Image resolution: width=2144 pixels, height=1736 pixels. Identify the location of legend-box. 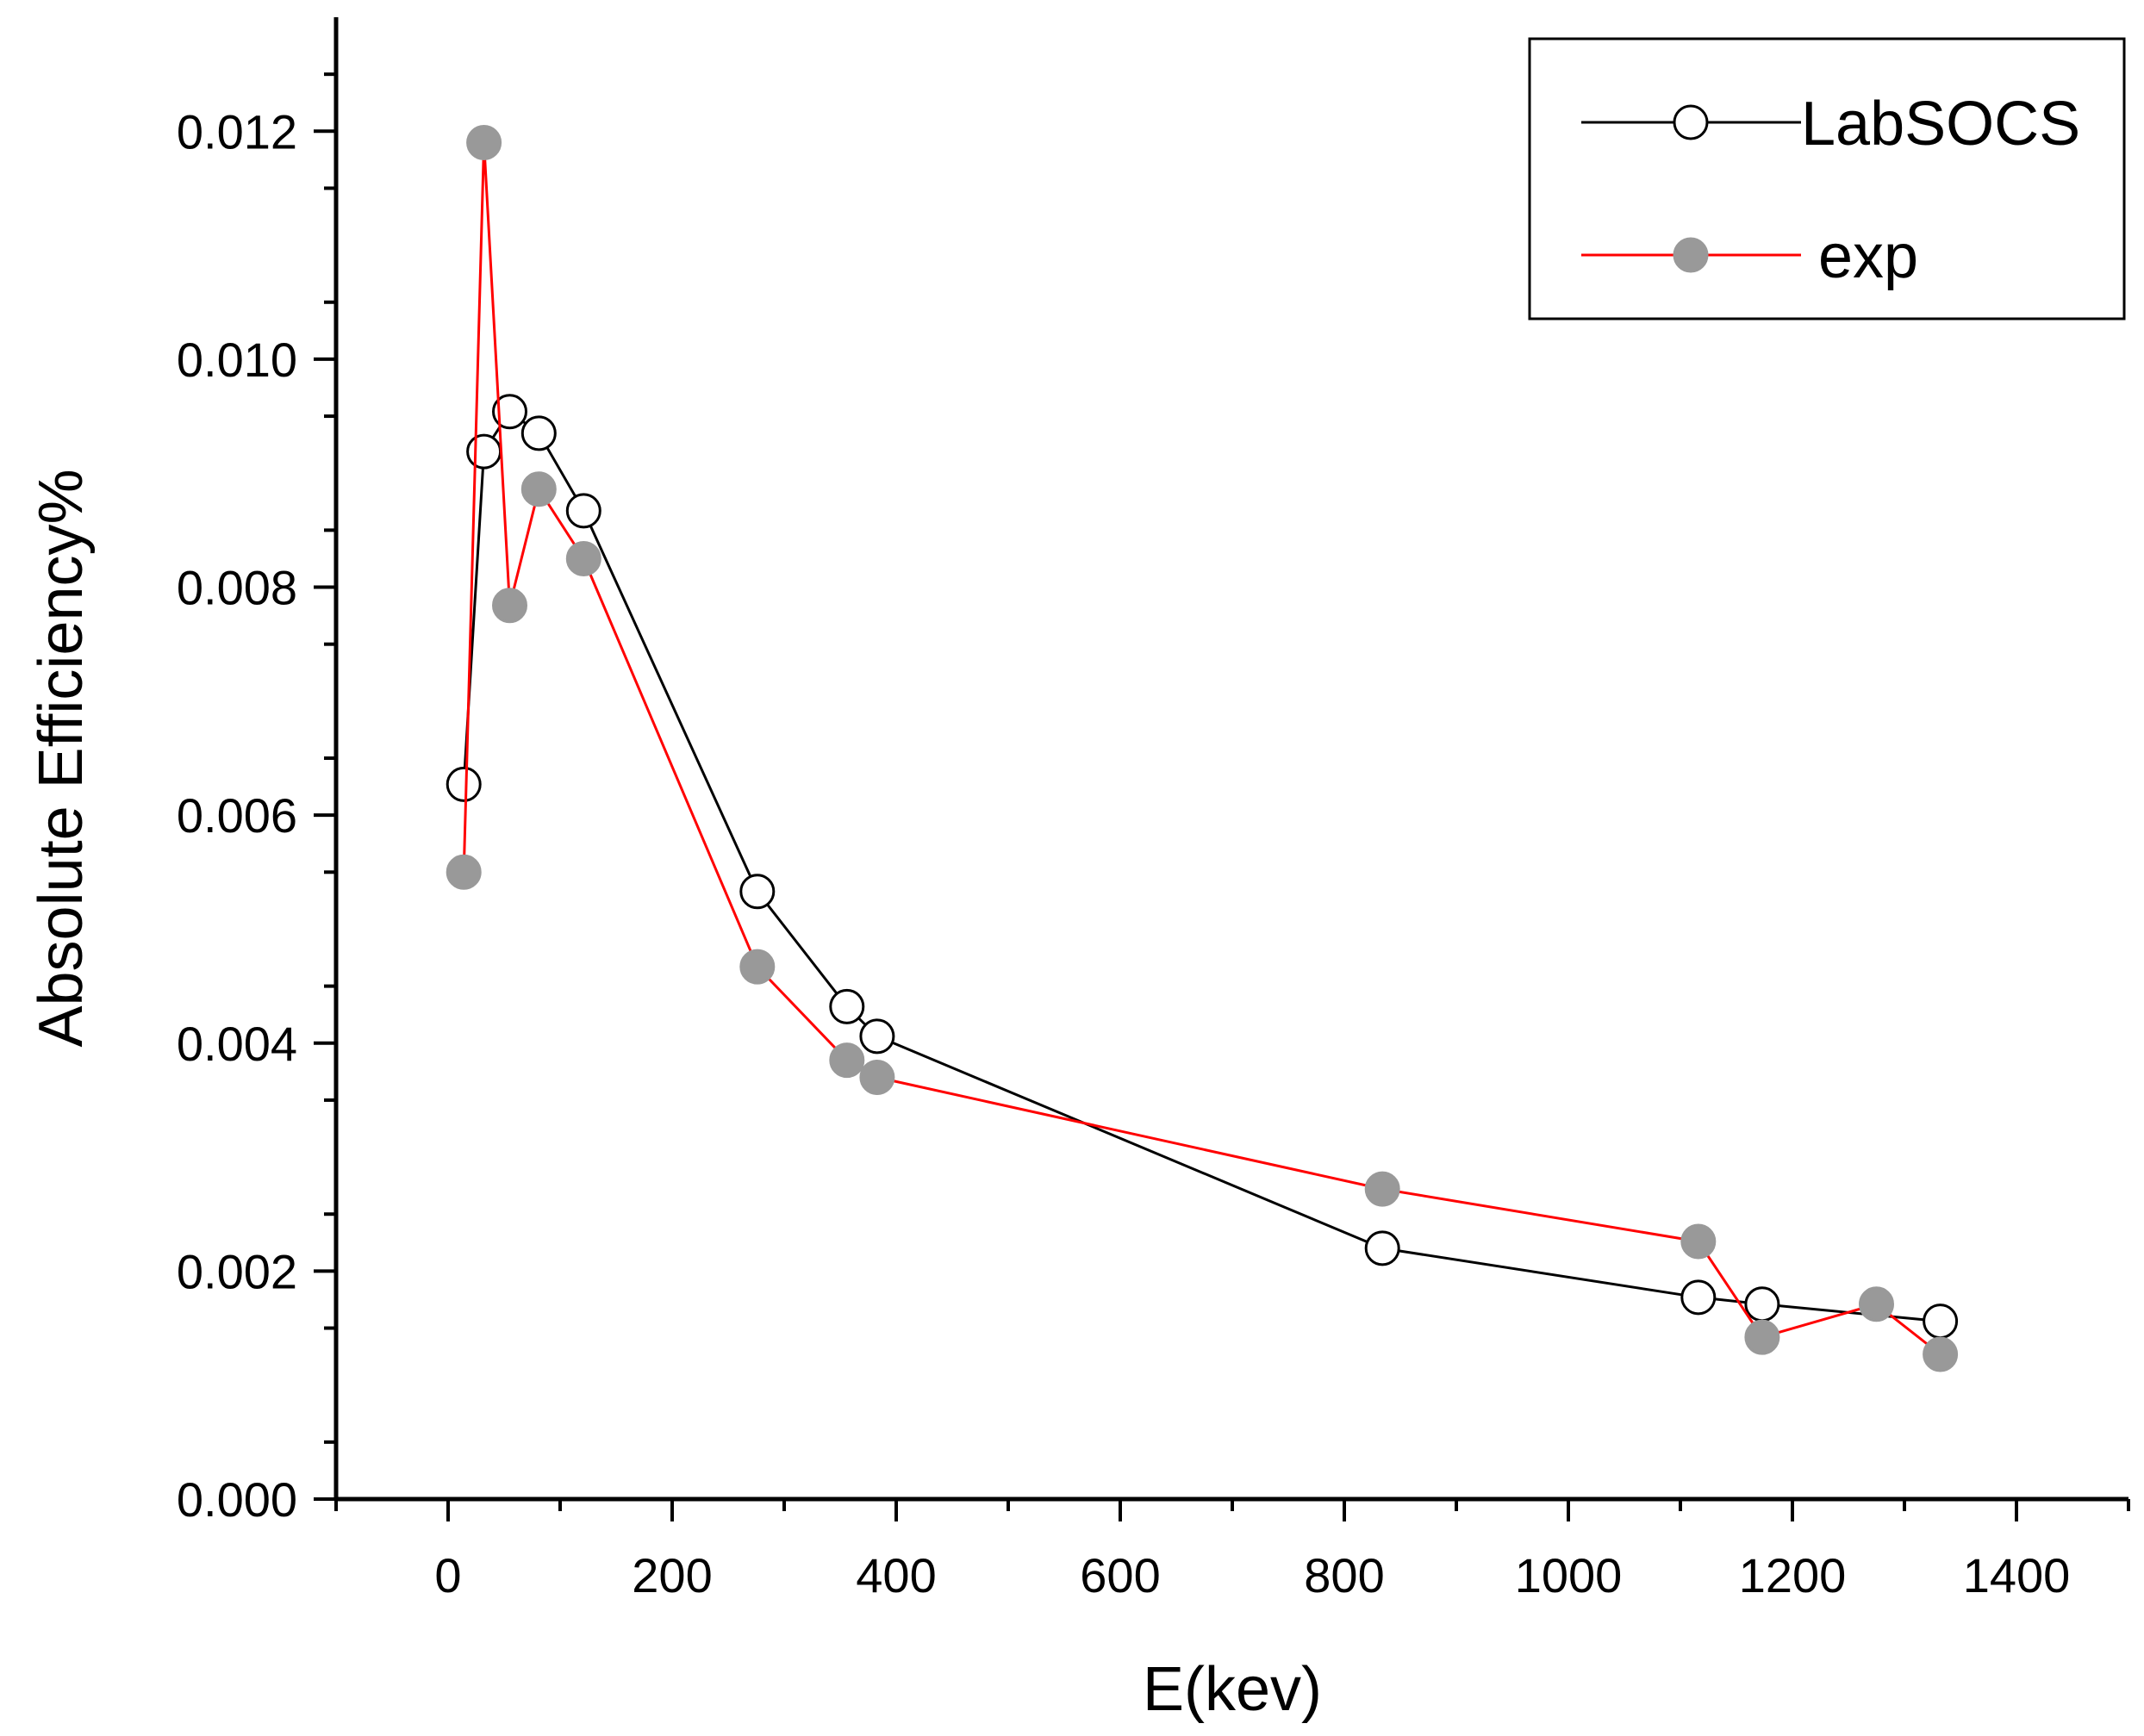
(1827, 179).